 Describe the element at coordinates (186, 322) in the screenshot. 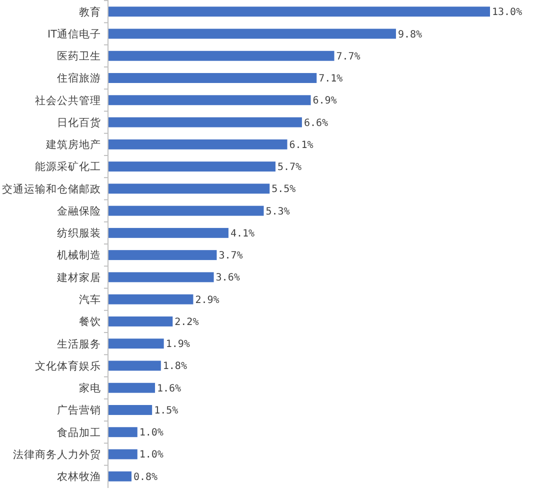

I see `data-label: 2.2%` at that location.